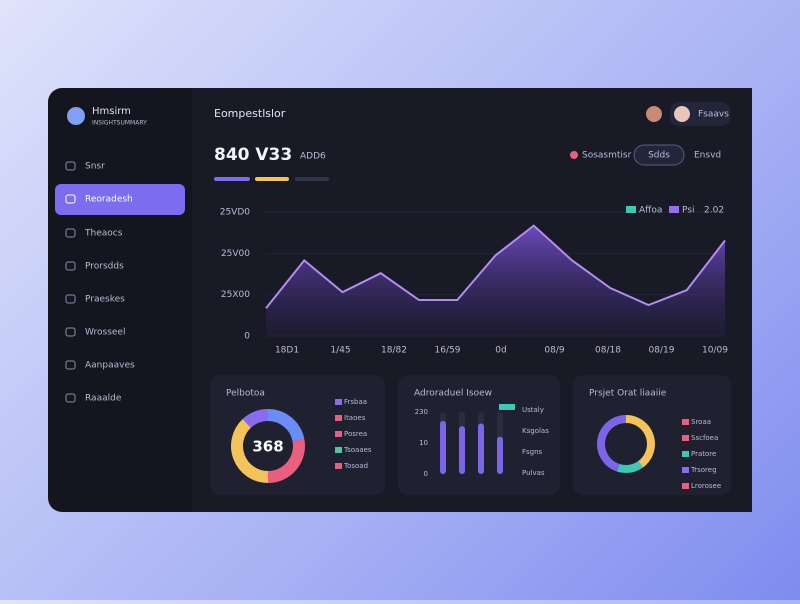 The image size is (800, 604). I want to click on legend-extra: 2.02, so click(714, 211).